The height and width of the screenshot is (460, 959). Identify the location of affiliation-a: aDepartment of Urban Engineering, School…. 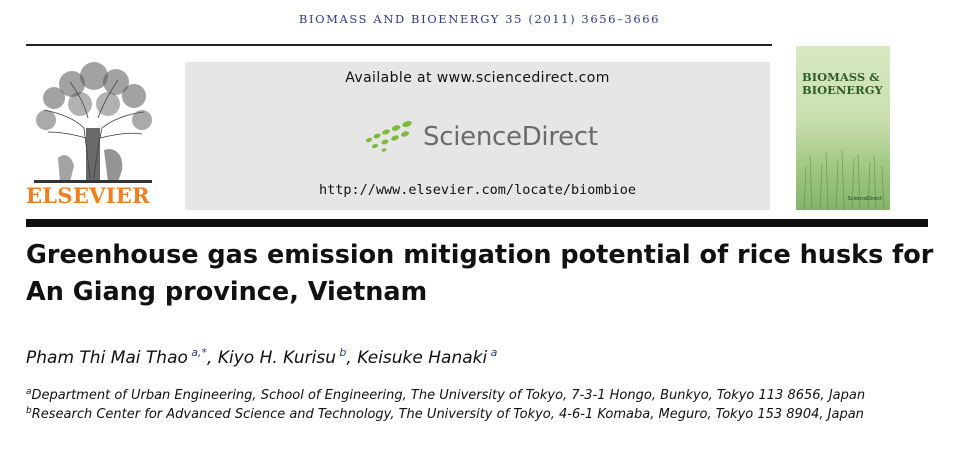
(445, 395).